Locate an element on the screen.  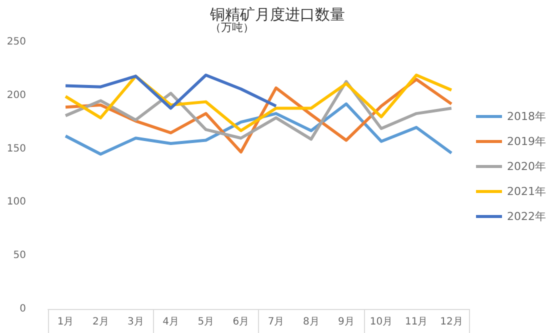
x-tick-label: 7月 is located at coordinates (276, 322).